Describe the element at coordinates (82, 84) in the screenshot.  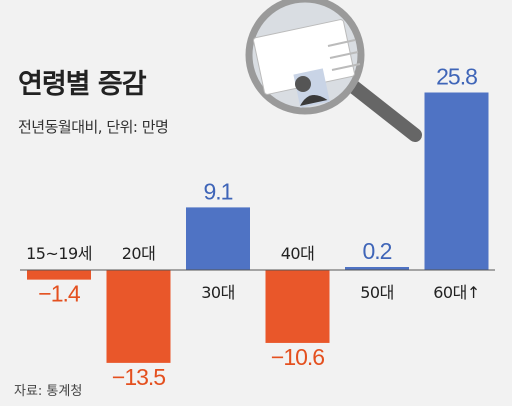
I see `chart-title: 연령별 증감` at that location.